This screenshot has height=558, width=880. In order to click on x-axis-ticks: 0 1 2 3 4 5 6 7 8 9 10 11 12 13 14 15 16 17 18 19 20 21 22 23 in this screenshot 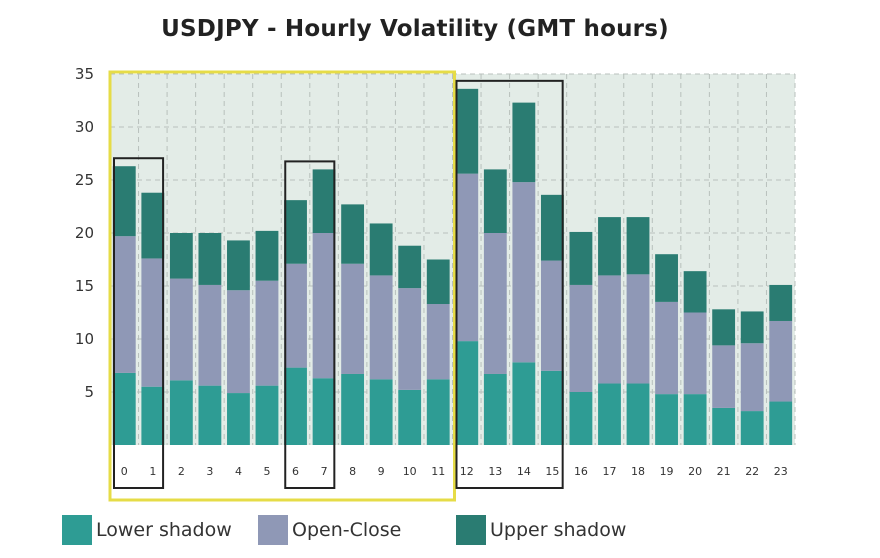, I will do `click(454, 471)`.